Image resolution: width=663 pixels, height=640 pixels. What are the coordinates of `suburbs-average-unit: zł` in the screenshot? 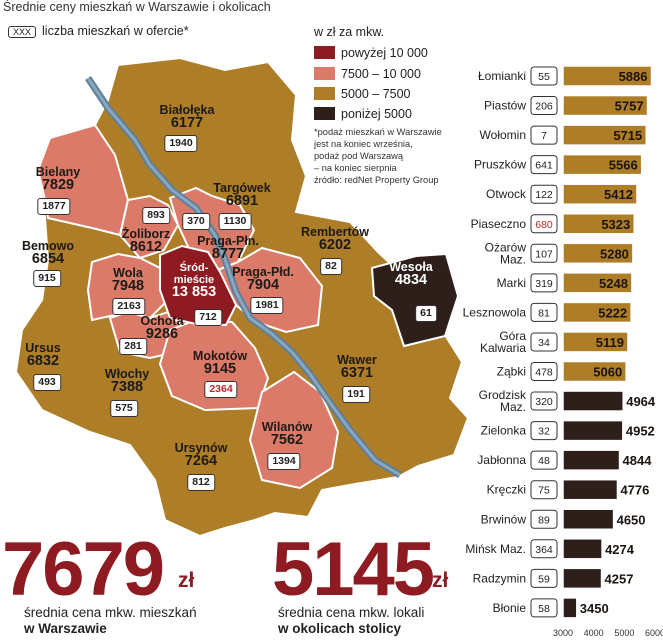 It's located at (440, 580).